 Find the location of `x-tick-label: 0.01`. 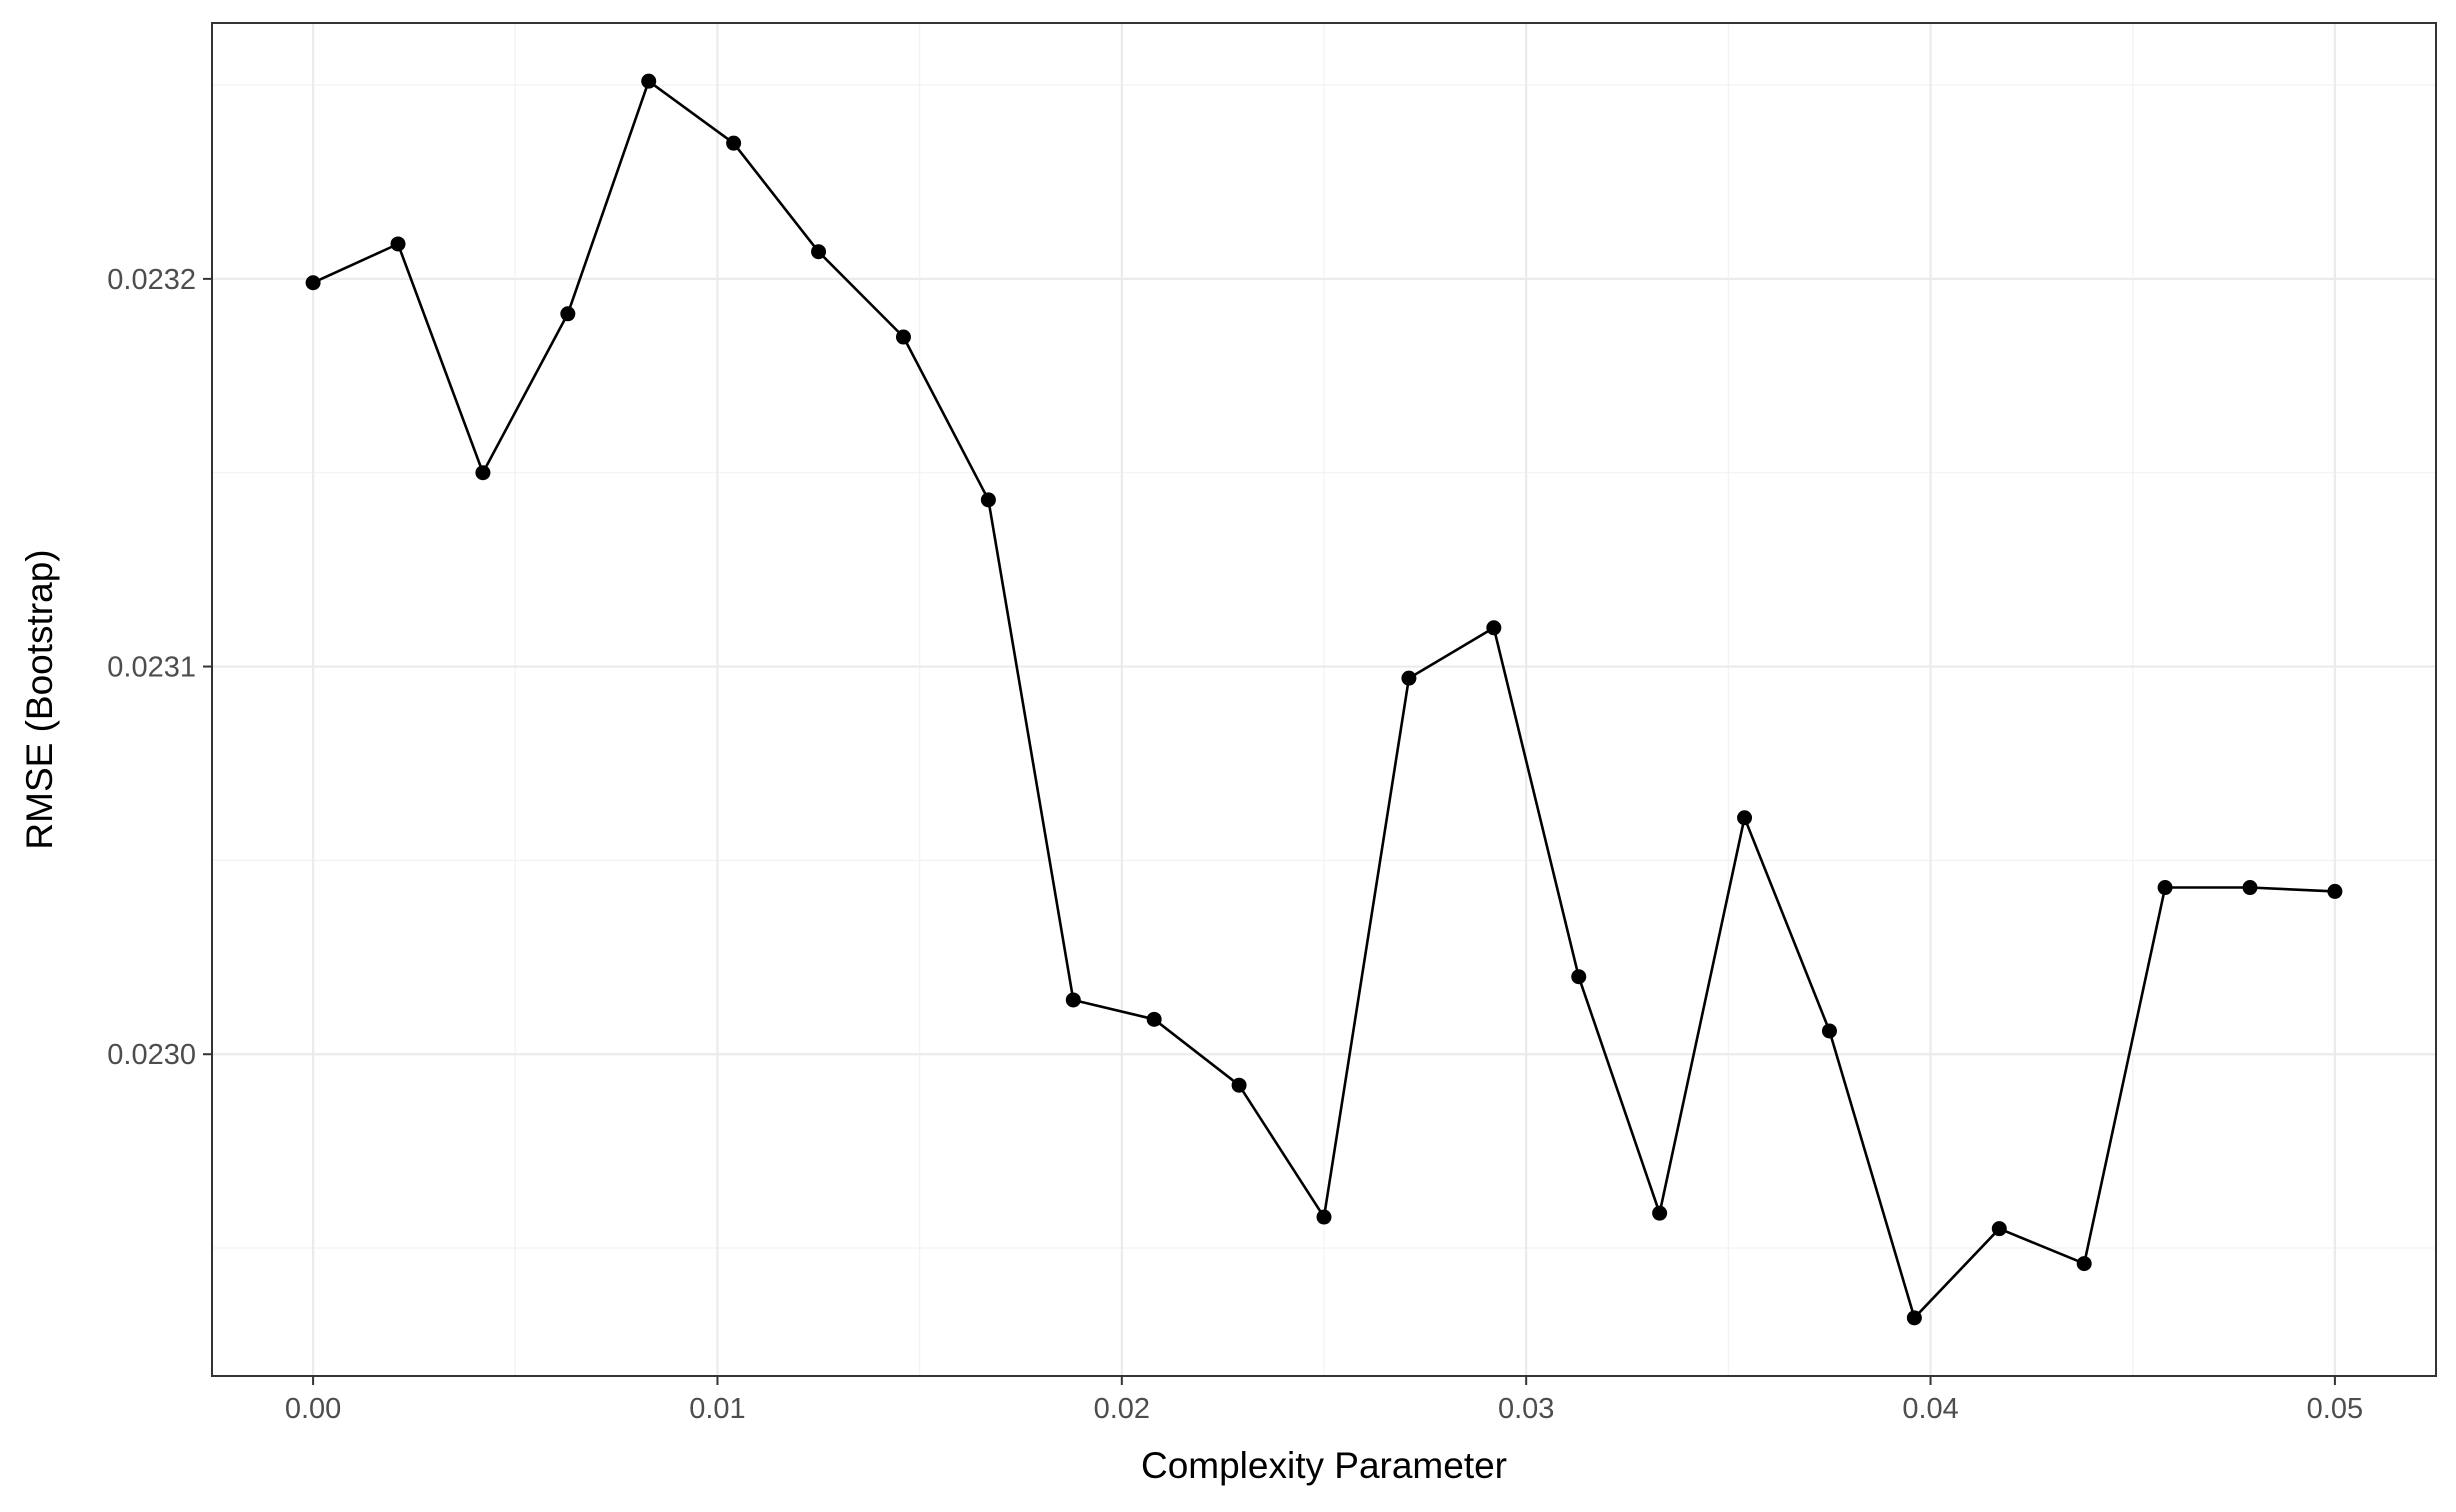

x-tick-label: 0.01 is located at coordinates (717, 1409).